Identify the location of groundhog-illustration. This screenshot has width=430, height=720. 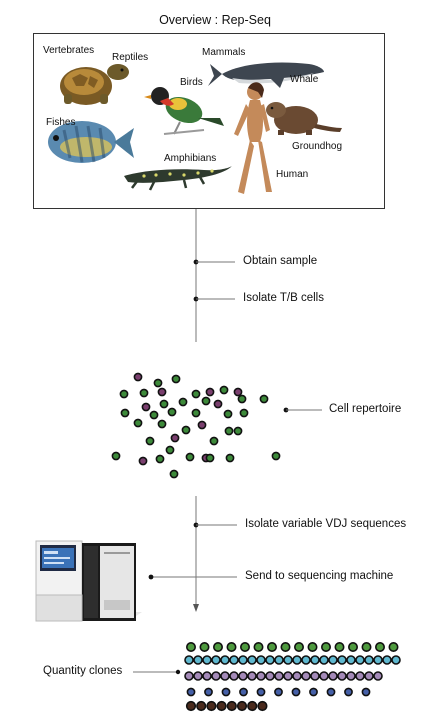
(304, 118).